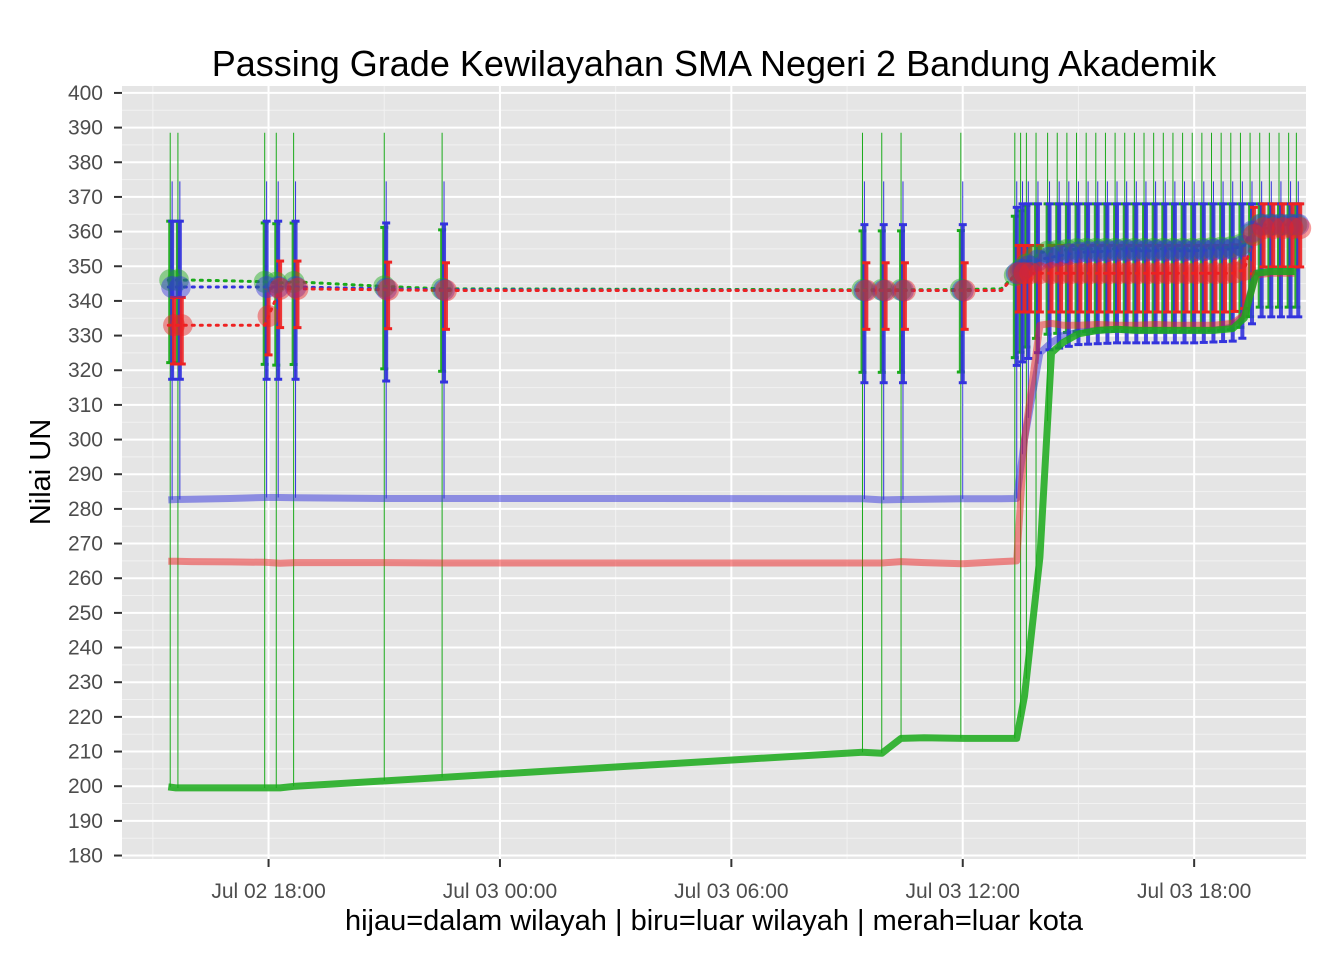 The image size is (1344, 960). What do you see at coordinates (85, 613) in the screenshot?
I see `y-tick-label: 250` at bounding box center [85, 613].